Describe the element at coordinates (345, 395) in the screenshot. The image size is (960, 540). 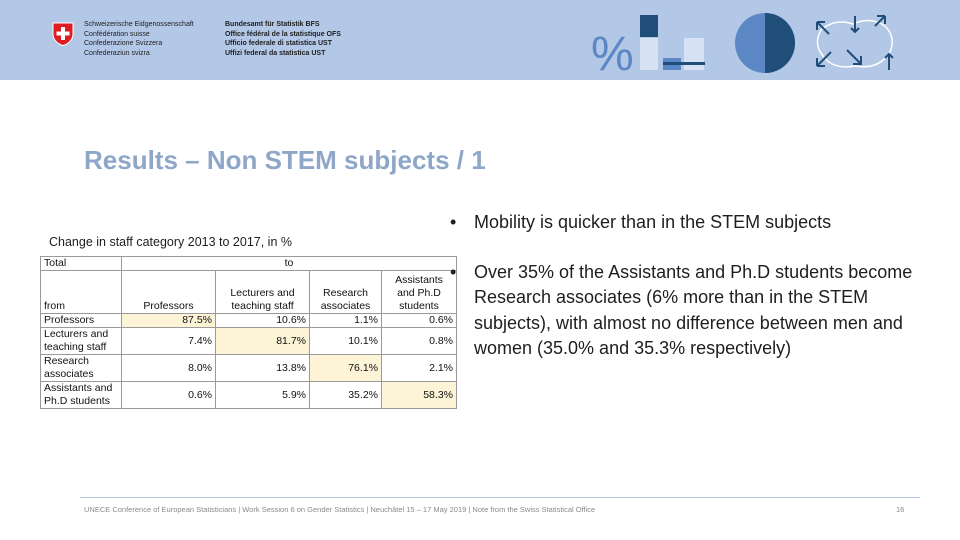
I see `table-cell: 35.2%` at that location.